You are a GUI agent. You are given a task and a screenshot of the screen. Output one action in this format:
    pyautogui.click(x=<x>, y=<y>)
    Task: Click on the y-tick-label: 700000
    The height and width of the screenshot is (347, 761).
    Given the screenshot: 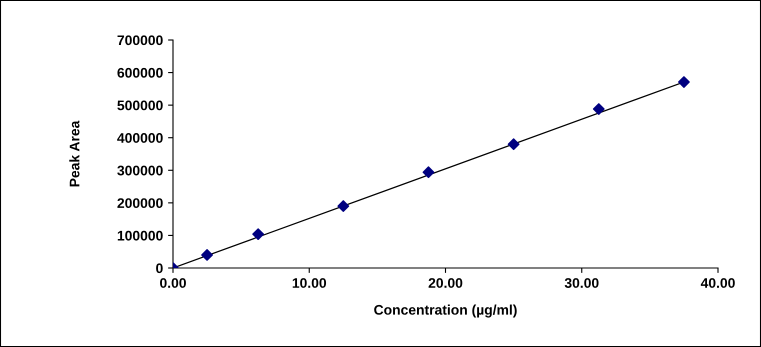 What is the action you would take?
    pyautogui.click(x=140, y=40)
    